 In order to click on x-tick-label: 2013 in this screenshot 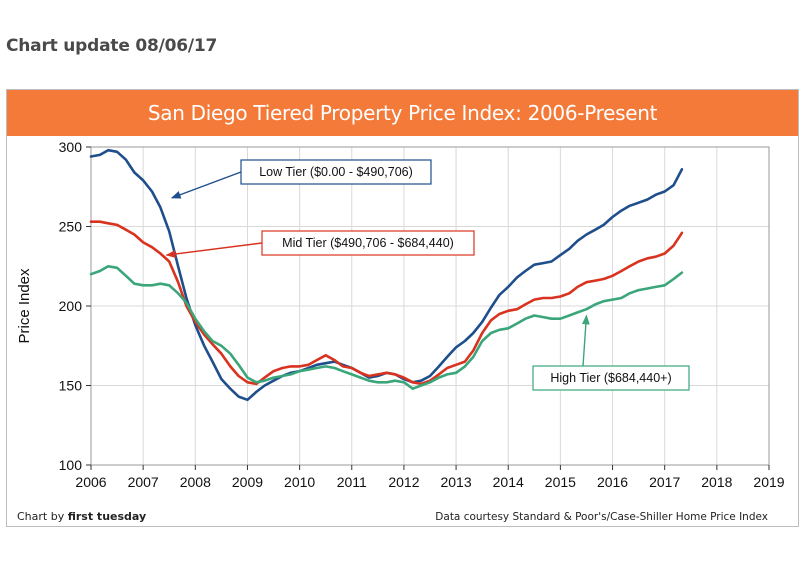, I will do `click(455, 482)`.